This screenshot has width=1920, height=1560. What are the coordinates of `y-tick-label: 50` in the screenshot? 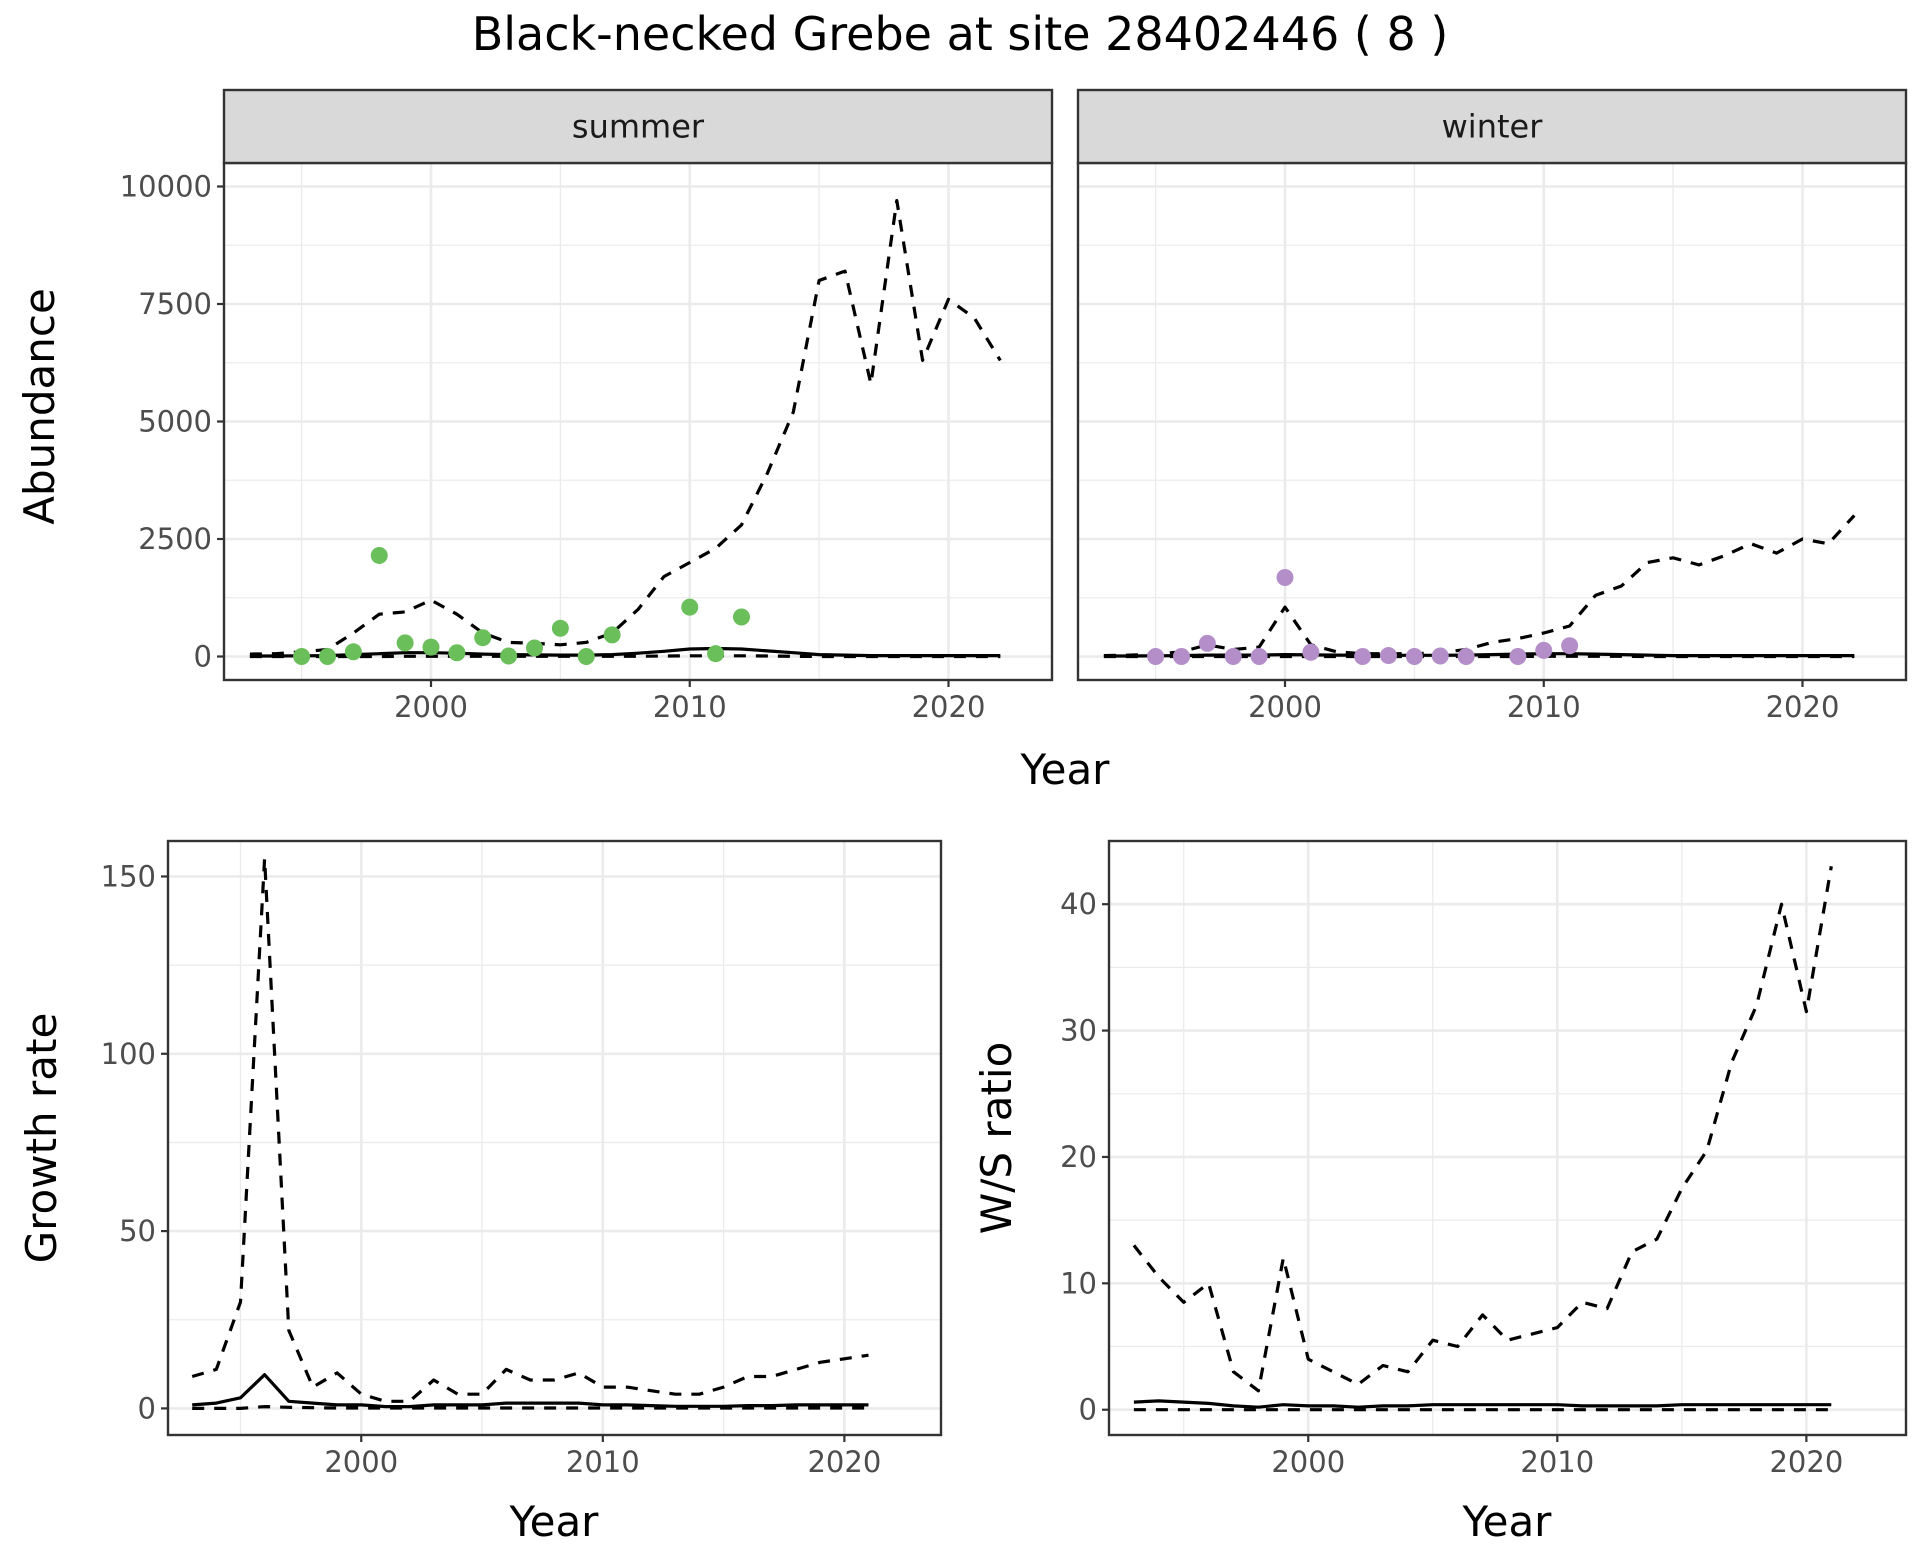 It's located at (137, 1231).